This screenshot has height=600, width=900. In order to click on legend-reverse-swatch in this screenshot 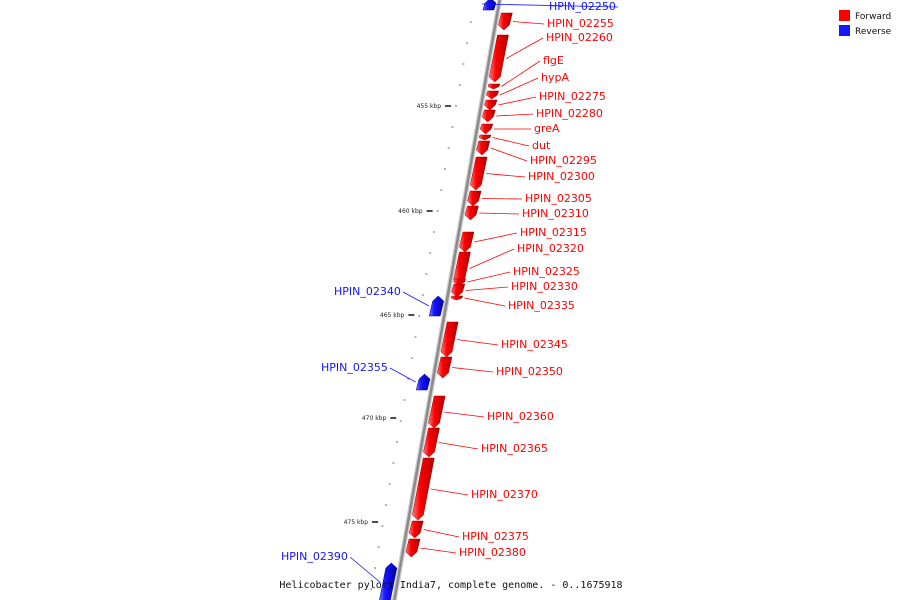, I will do `click(844, 30)`.